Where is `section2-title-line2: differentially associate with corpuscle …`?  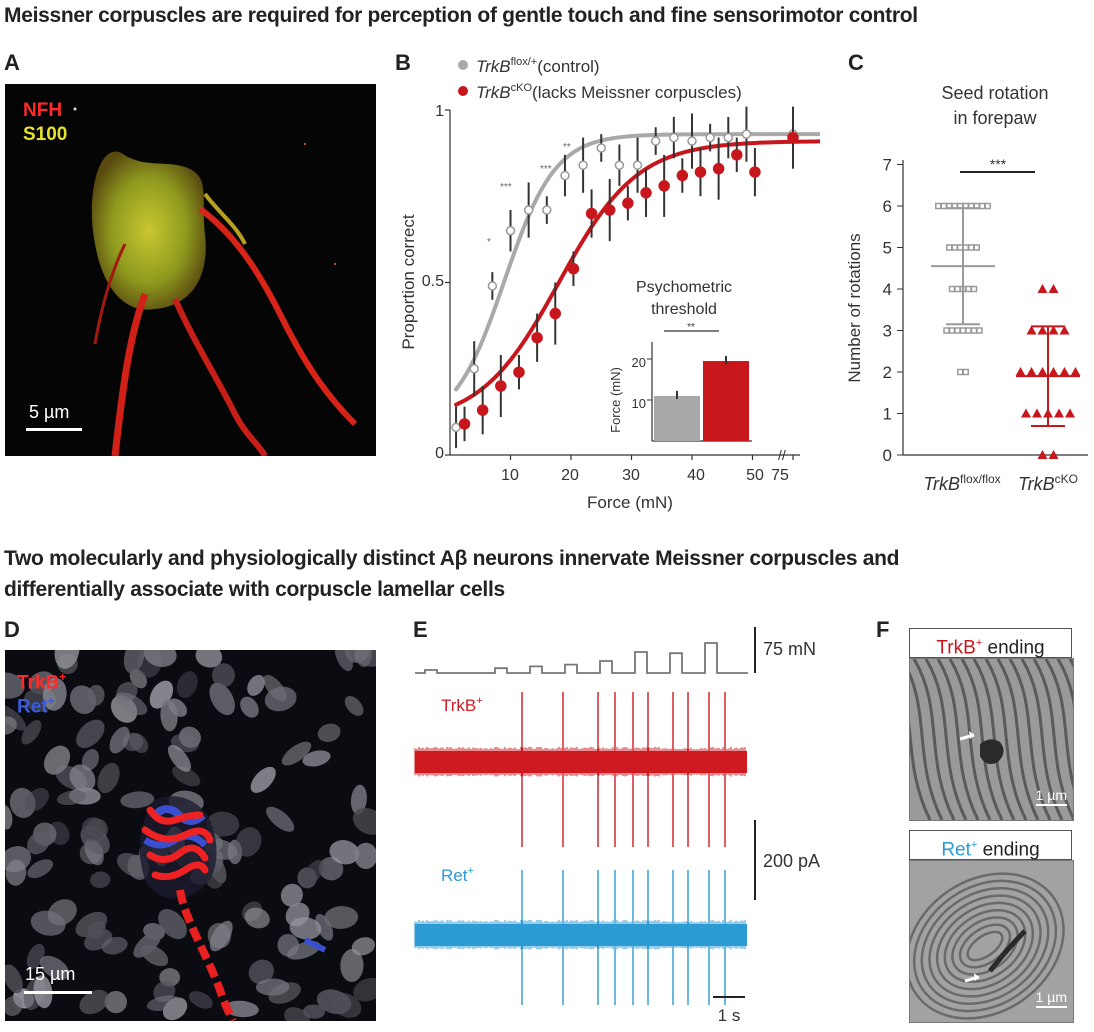
section2-title-line2: differentially associate with corpuscle … is located at coordinates (254, 589).